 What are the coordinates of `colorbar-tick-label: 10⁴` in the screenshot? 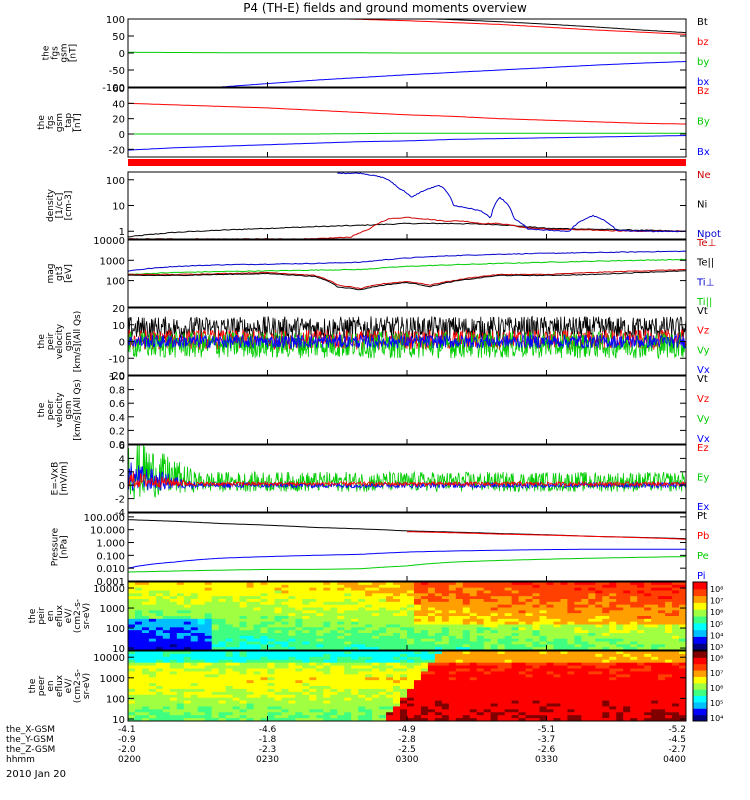 It's located at (716, 635).